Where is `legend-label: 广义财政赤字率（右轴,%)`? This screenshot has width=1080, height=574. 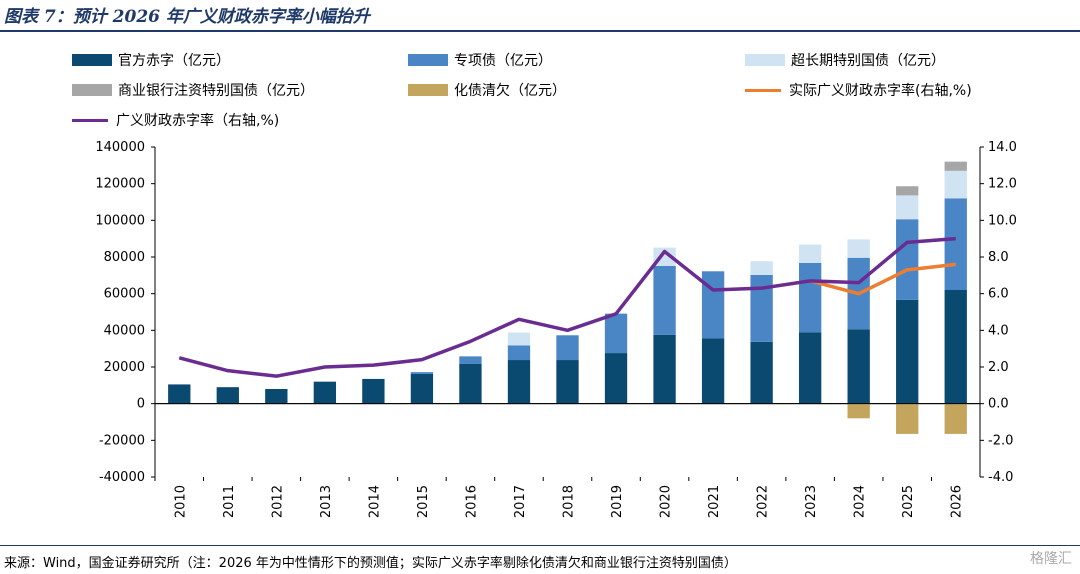
legend-label: 广义财政赤字率（右轴,%) is located at coordinates (198, 121).